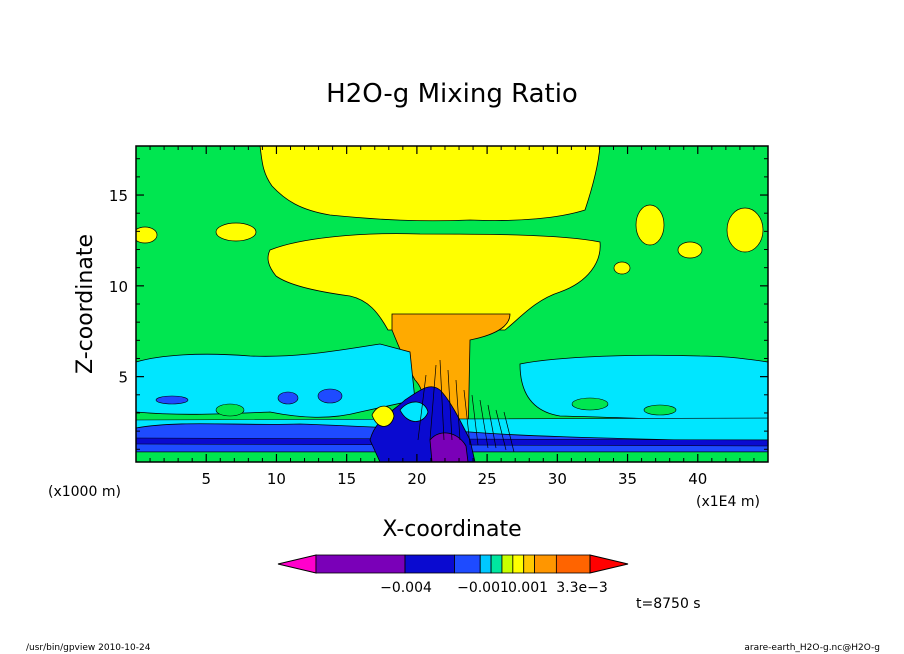  What do you see at coordinates (88, 648) in the screenshot?
I see `footer-left: /usr/bin/gpview 2010-10-24` at bounding box center [88, 648].